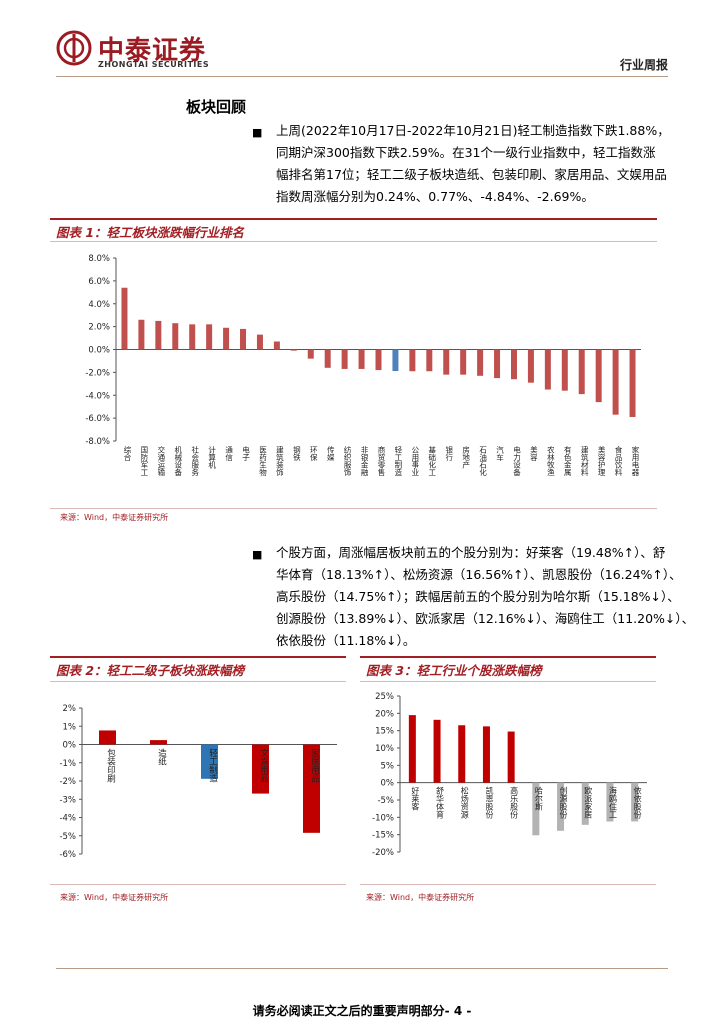 The width and height of the screenshot is (724, 1024). I want to click on category-label: 计算机, so click(211, 457).